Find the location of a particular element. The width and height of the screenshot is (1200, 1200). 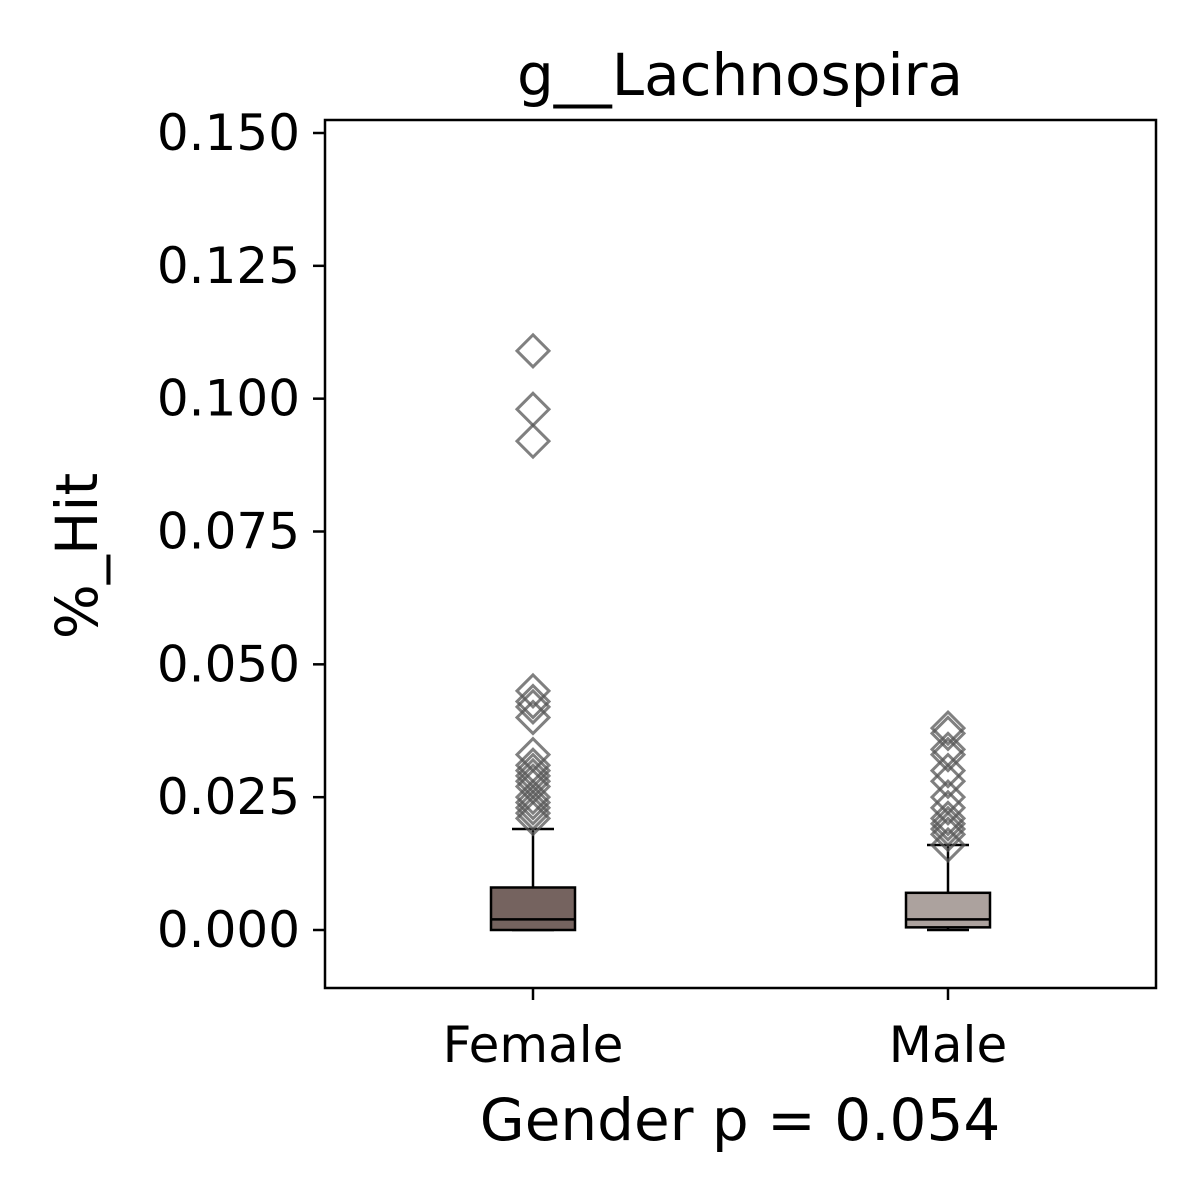

y-tick-label: 0.075 is located at coordinates (228, 532).